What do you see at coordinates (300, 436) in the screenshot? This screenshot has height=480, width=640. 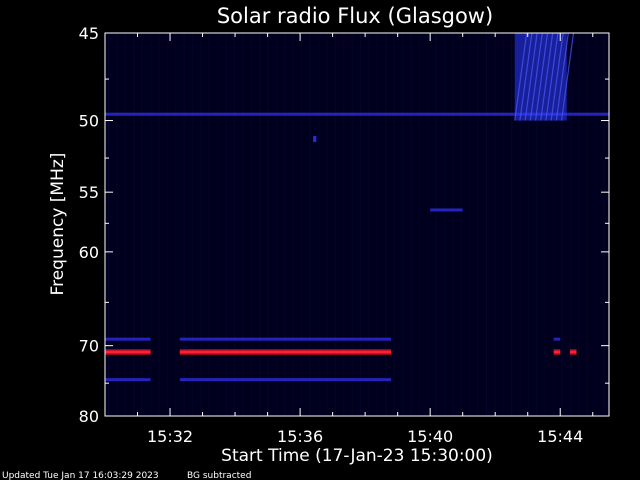 I see `x-tick-label: 15:36` at bounding box center [300, 436].